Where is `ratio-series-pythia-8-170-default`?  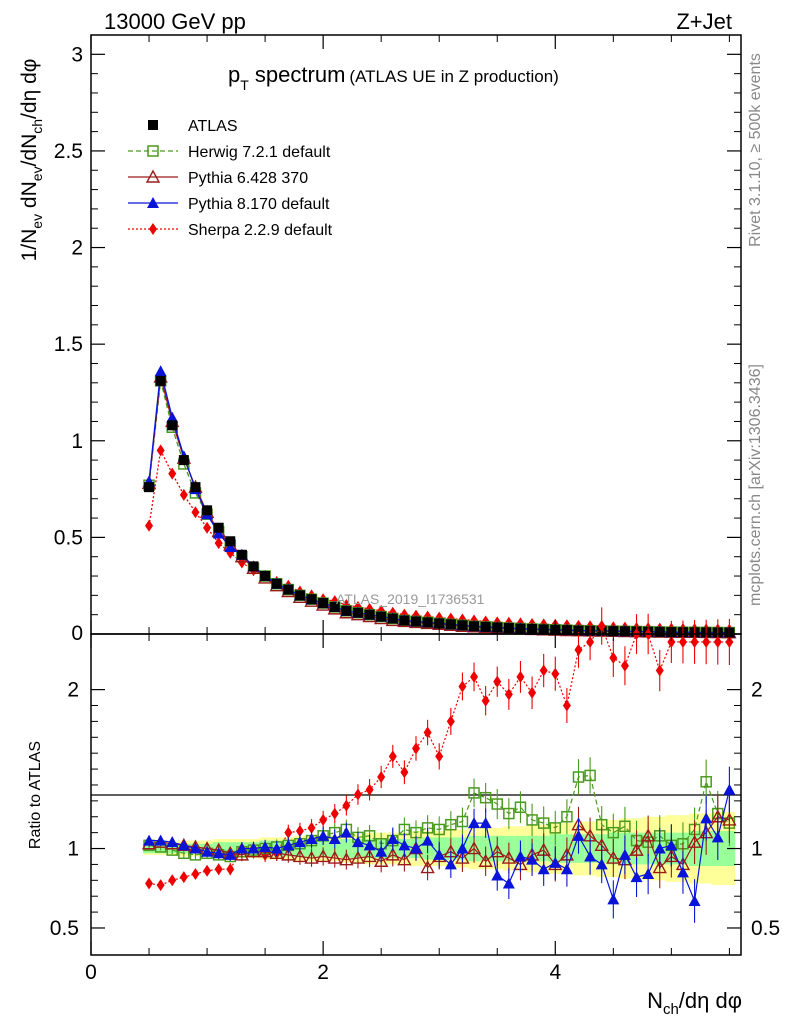
ratio-series-pythia-8-170-default is located at coordinates (439, 844).